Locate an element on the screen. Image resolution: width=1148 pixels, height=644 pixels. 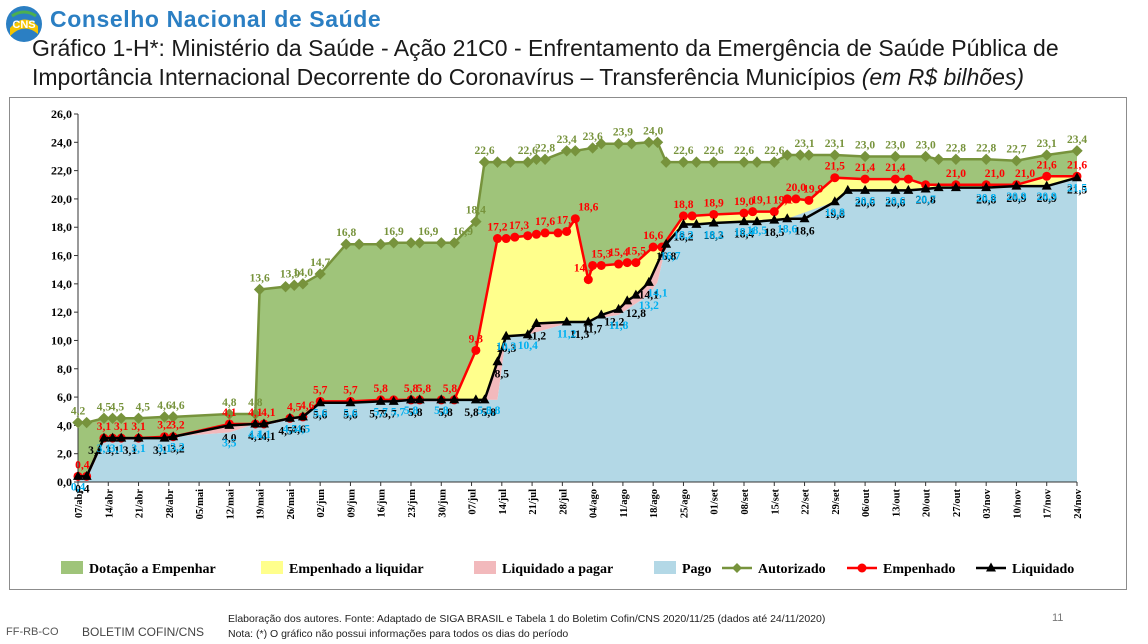
data-label-autorizado: 23,9 is located at coordinates (623, 133).